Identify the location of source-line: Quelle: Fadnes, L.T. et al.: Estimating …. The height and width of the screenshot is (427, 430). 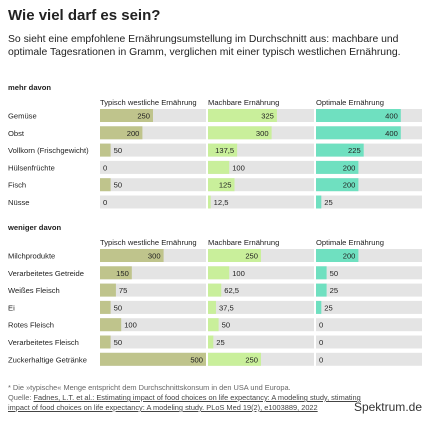
(193, 403).